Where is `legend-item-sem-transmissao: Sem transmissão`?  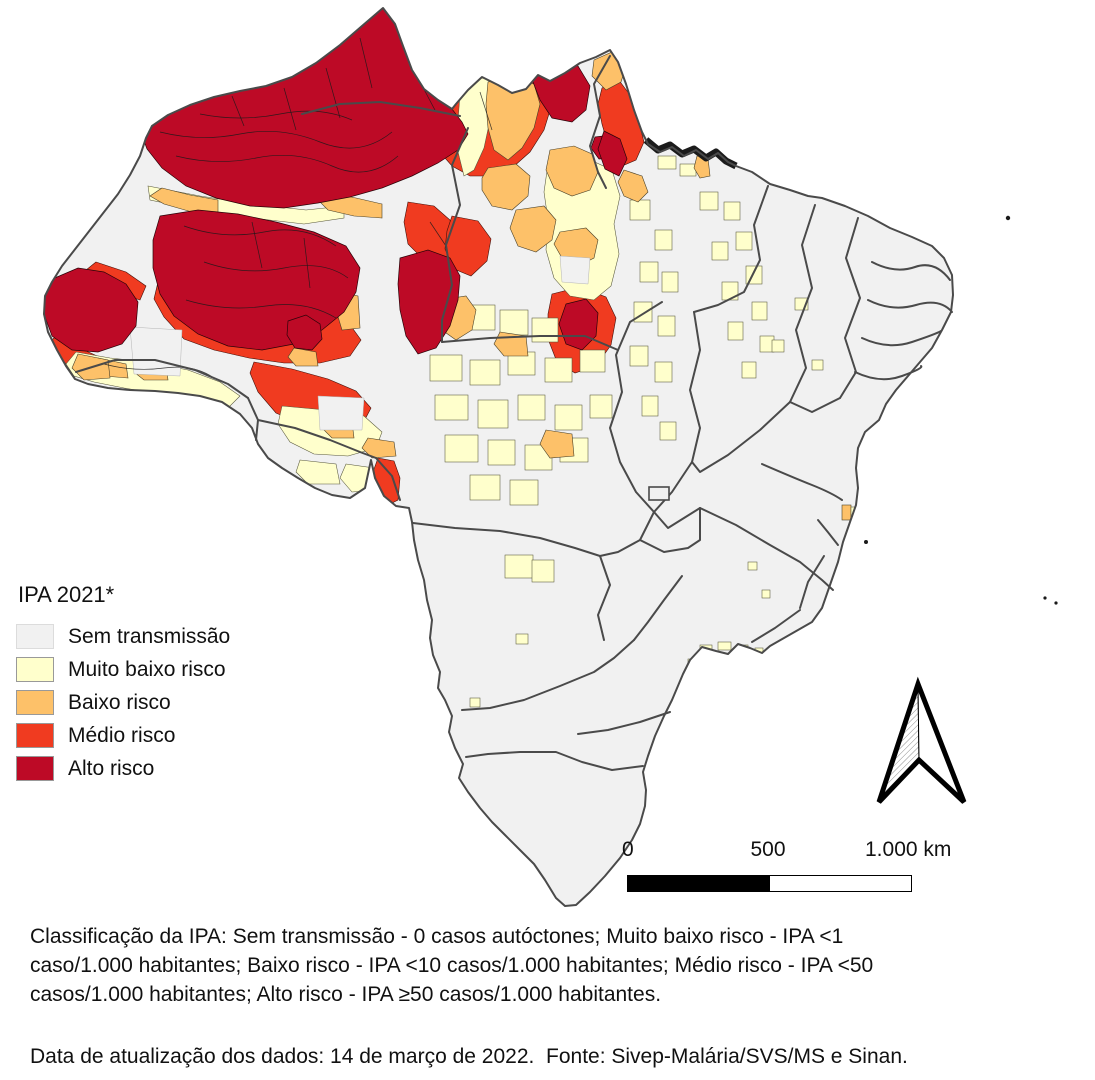
legend-item-sem-transmissao: Sem transmissão is located at coordinates (123, 636).